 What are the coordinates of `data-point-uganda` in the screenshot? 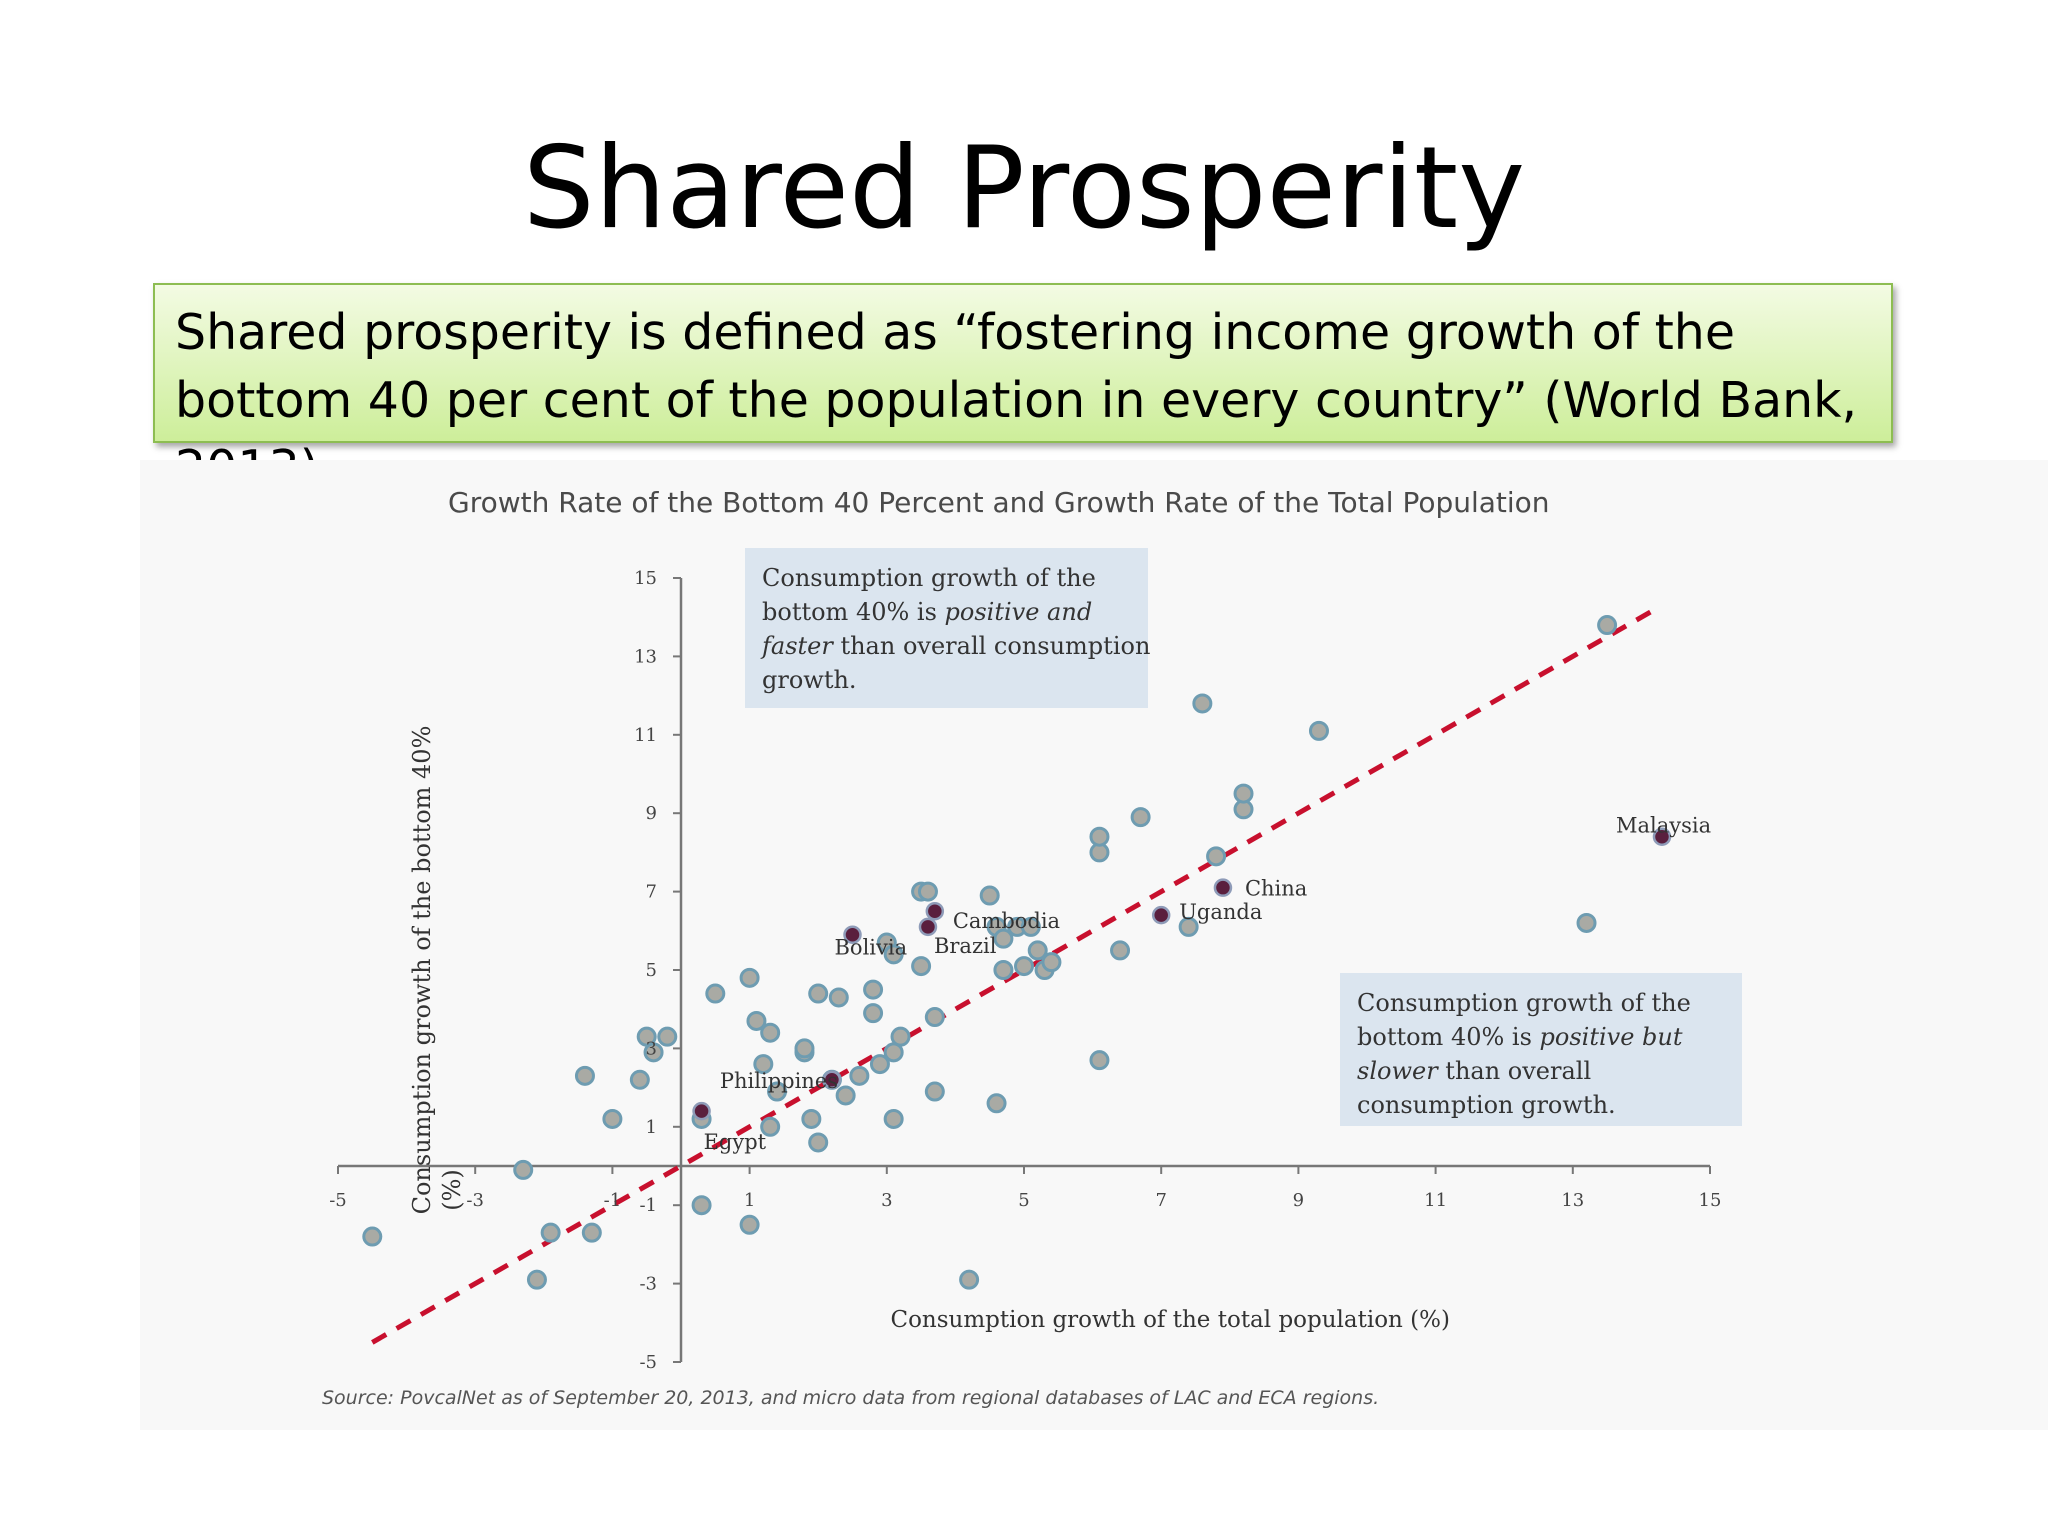 It's located at (1161, 915).